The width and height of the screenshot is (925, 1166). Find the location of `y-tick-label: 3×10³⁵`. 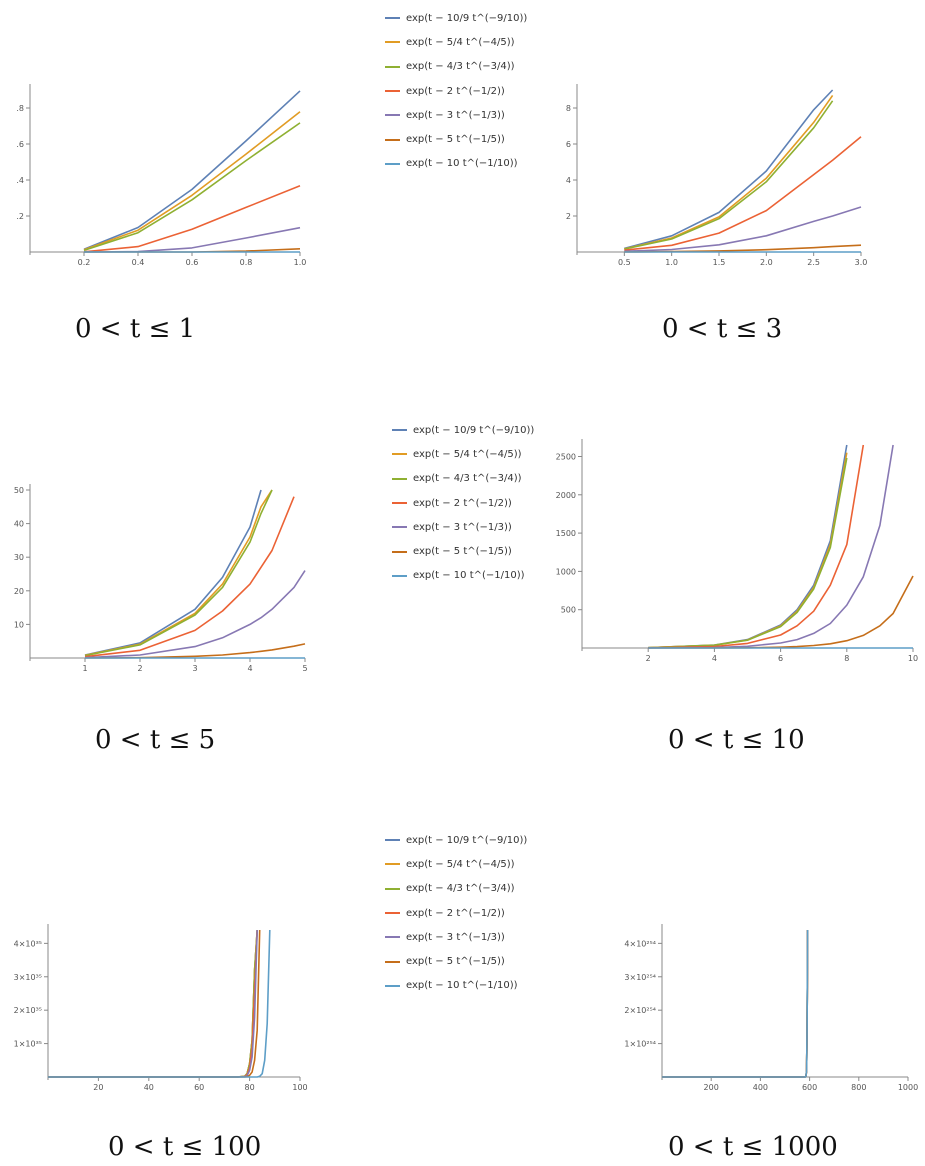

y-tick-label: 3×10³⁵ is located at coordinates (28, 977).